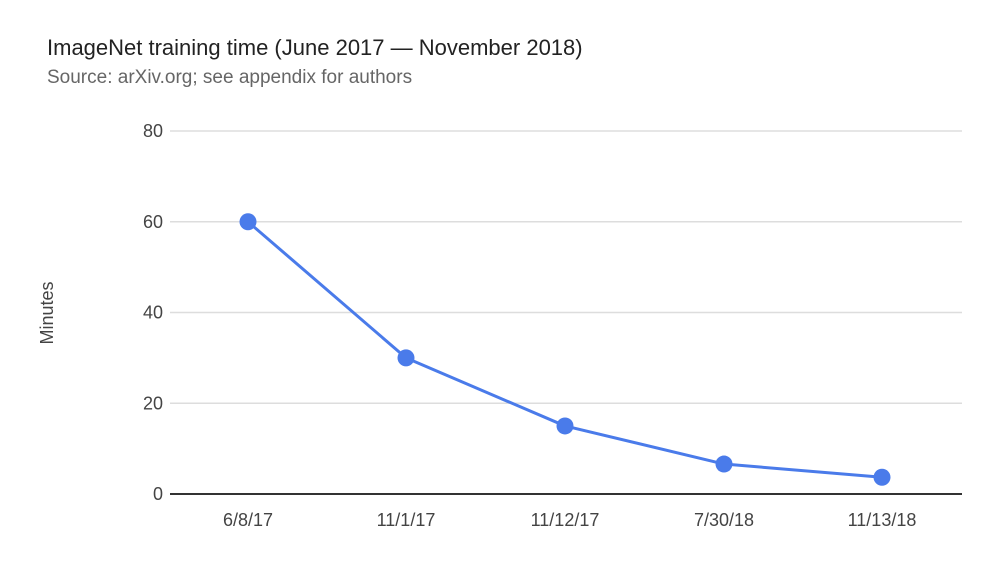  I want to click on y-tick-label: 0, so click(158, 494).